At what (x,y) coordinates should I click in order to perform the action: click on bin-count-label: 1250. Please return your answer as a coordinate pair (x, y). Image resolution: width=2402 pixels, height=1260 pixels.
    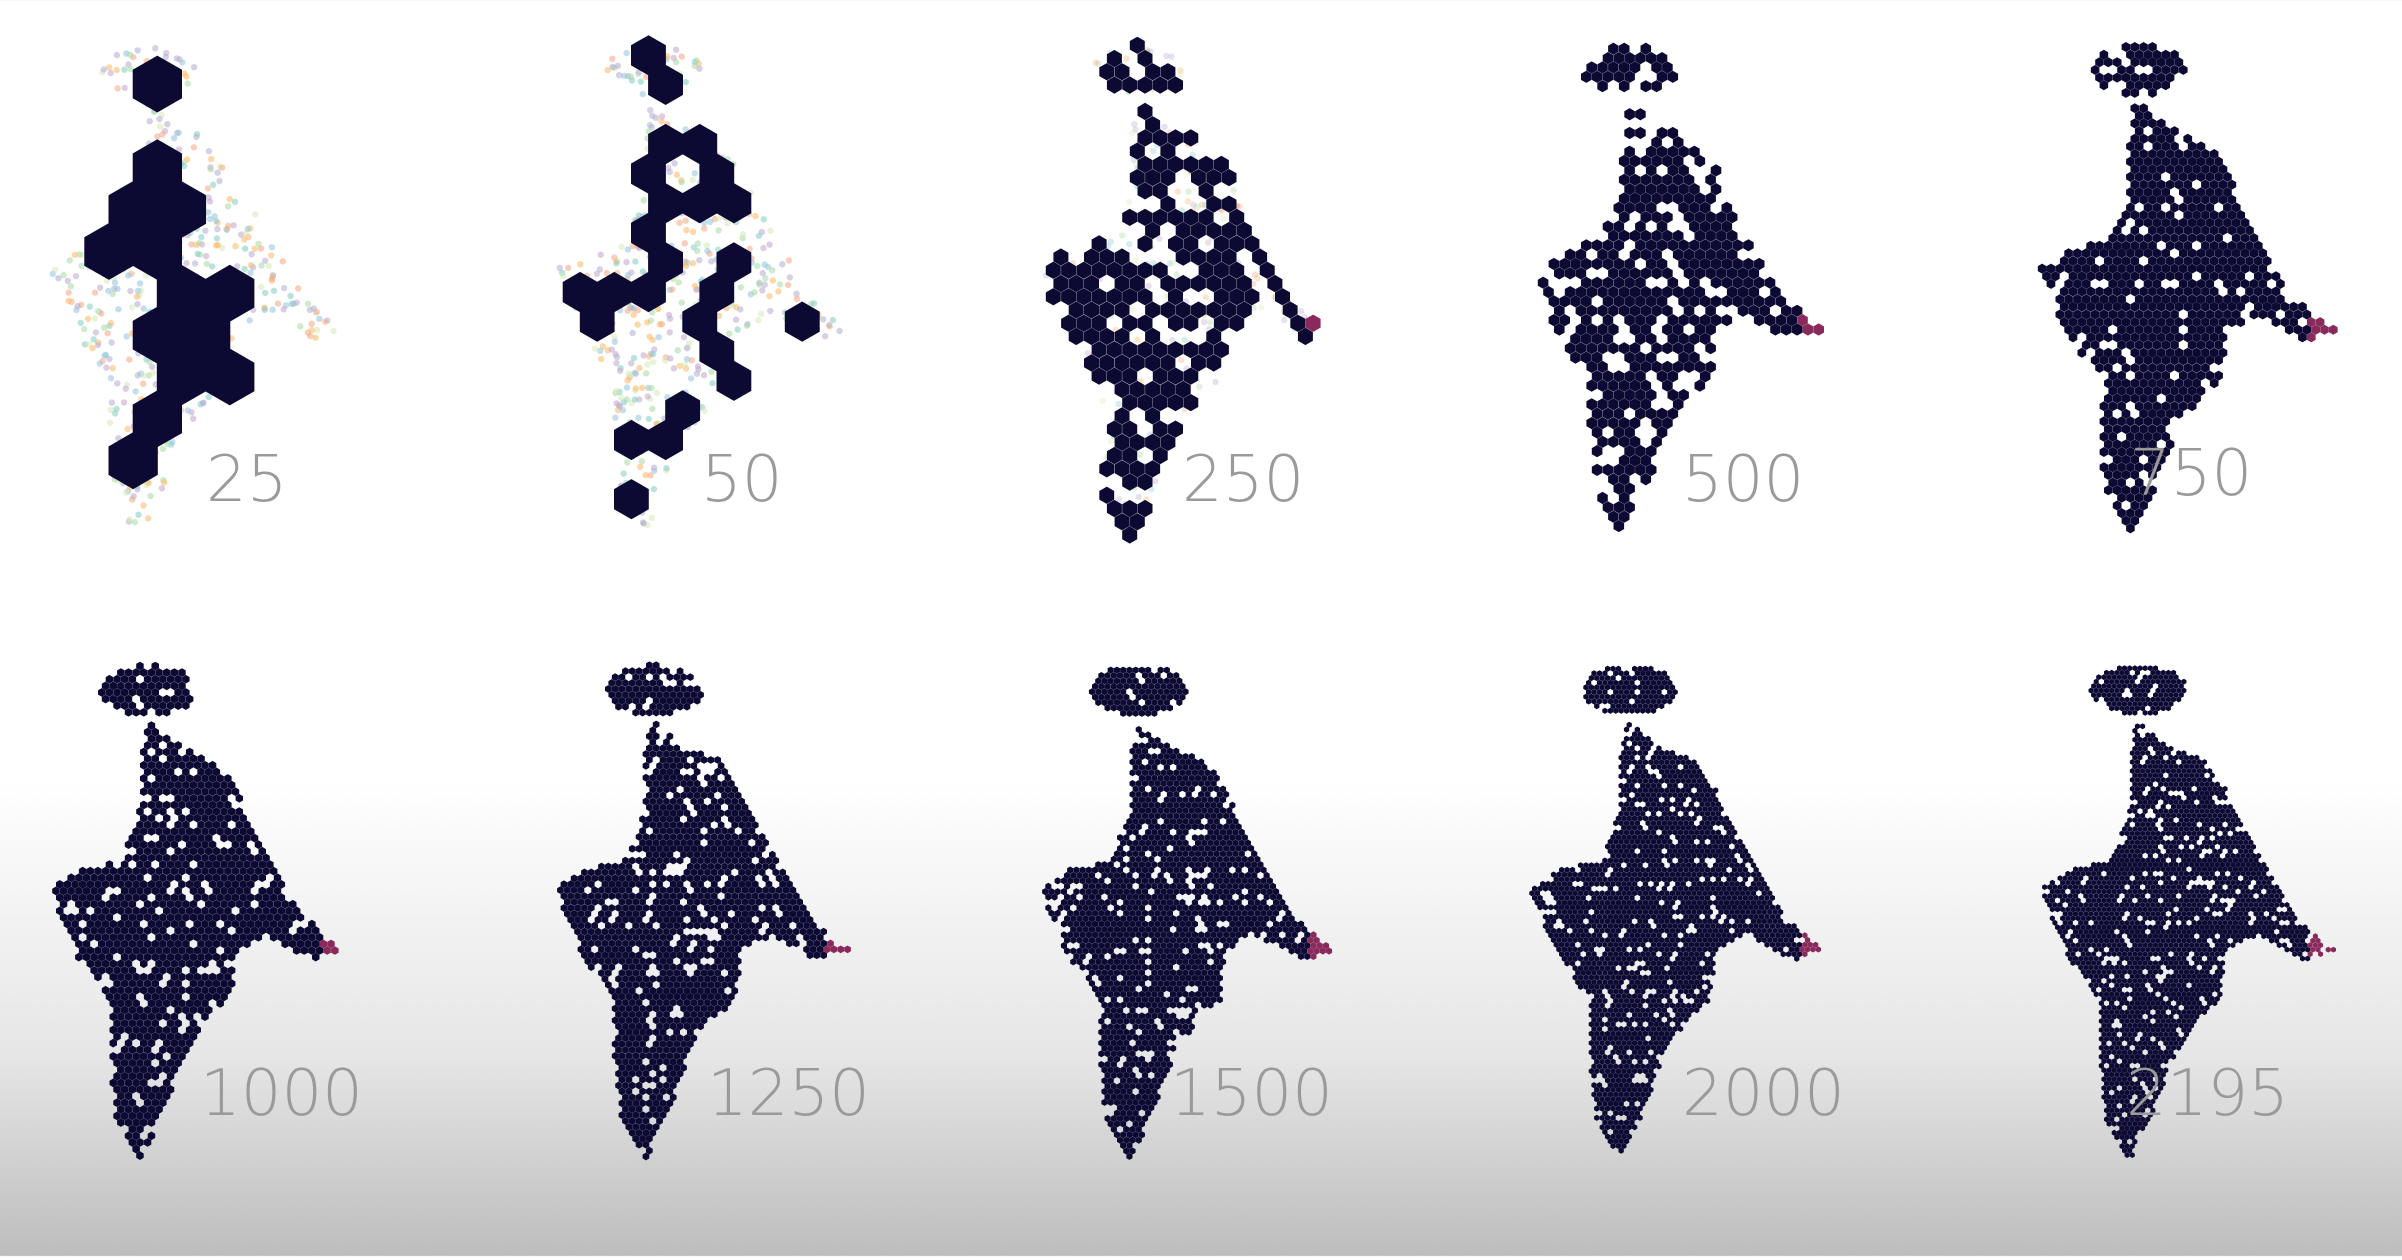
    Looking at the image, I should click on (788, 1094).